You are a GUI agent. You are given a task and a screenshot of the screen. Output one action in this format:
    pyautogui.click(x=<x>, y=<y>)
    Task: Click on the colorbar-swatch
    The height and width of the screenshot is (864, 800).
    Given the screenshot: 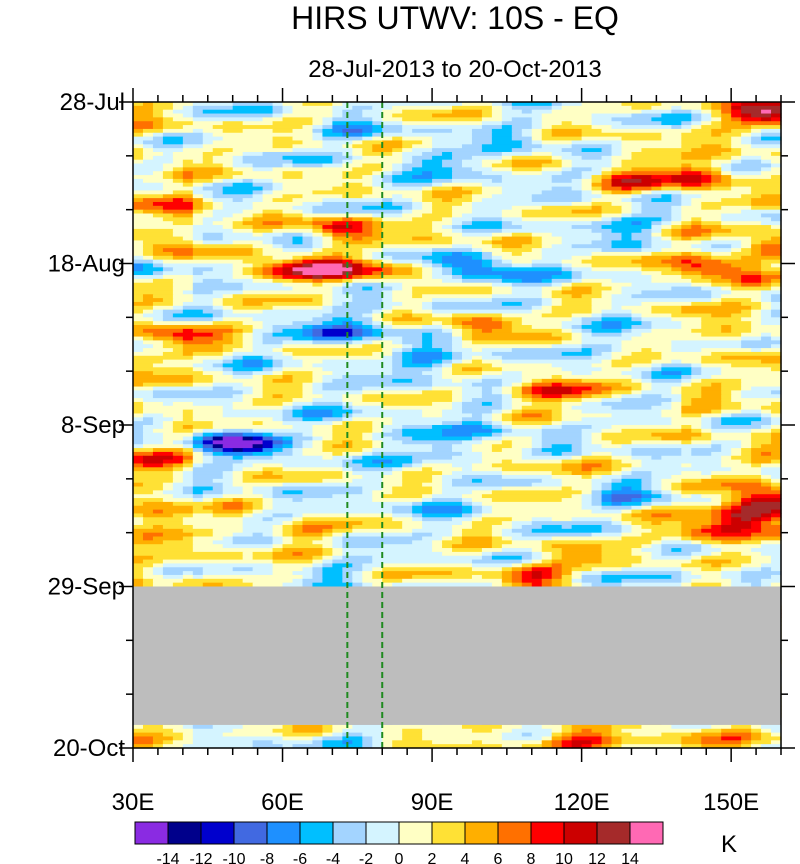 What is the action you would take?
    pyautogui.click(x=250, y=833)
    